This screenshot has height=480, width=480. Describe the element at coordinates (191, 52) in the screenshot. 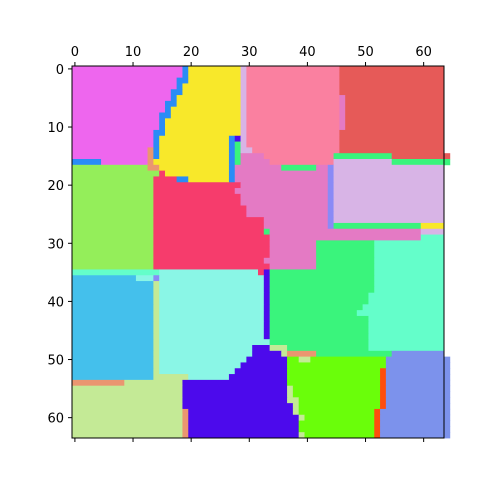

I see `x-tick-label: 20` at that location.